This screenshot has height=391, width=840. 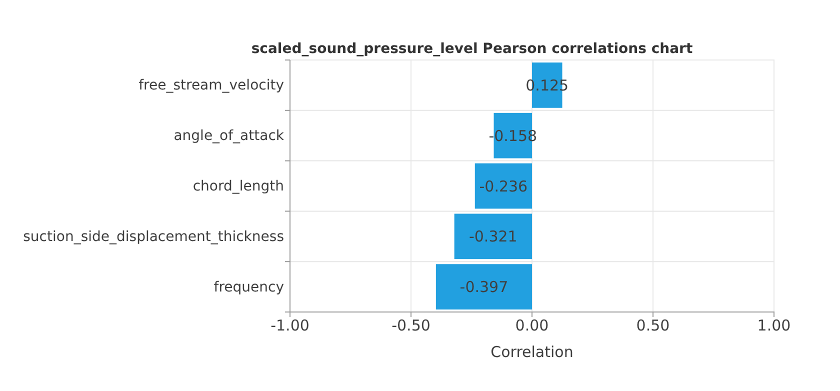 What do you see at coordinates (503, 186) in the screenshot?
I see `data-label: -0.236` at bounding box center [503, 186].